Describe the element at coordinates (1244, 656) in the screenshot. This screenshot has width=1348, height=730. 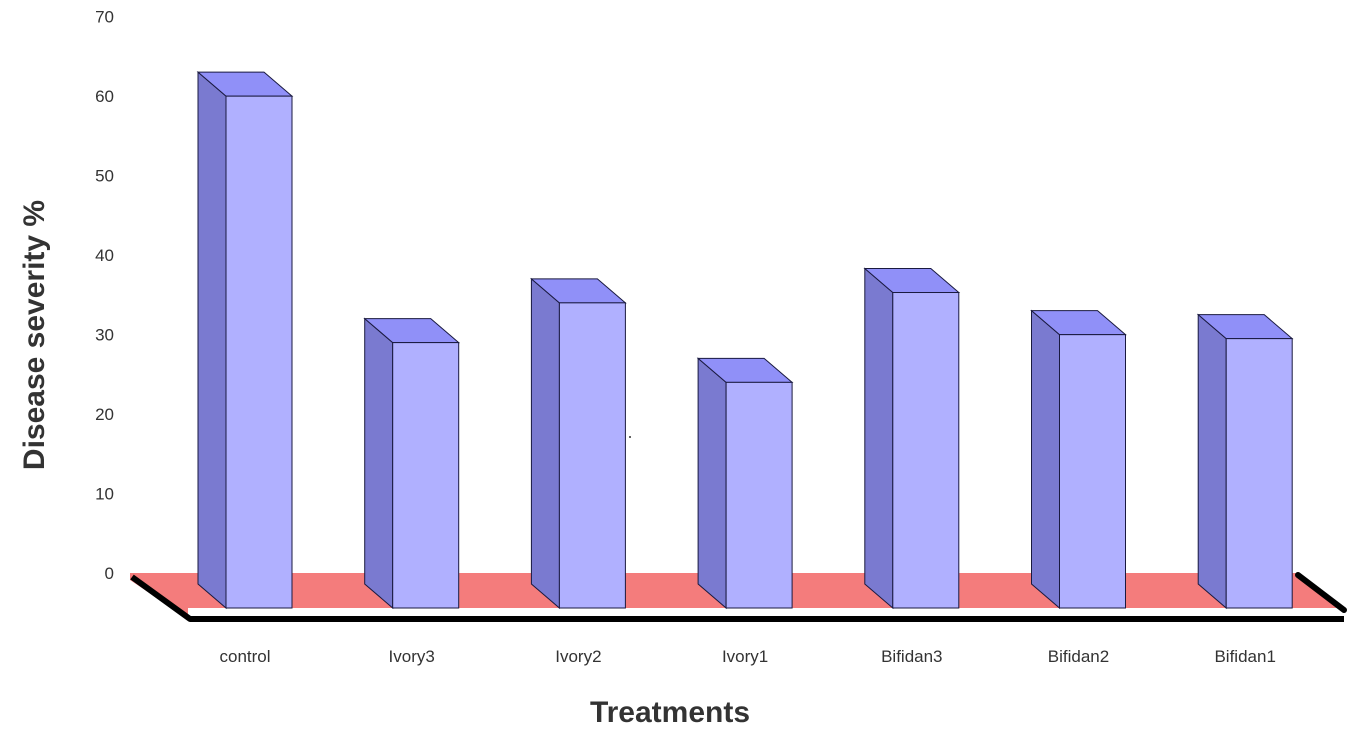
I see `x-category-label: Bifidan1` at that location.